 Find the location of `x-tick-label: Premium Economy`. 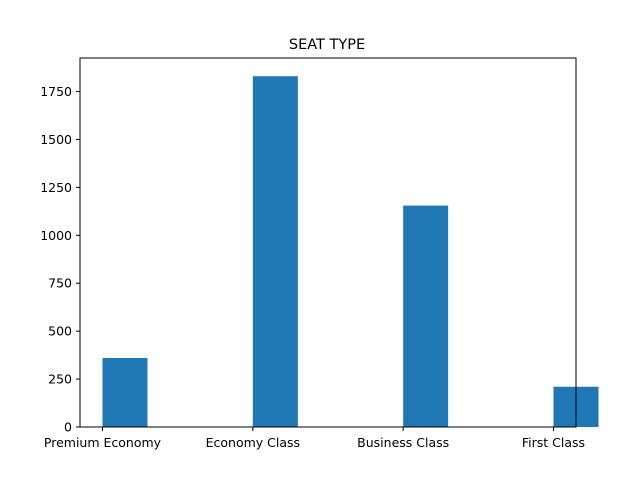

x-tick-label: Premium Economy is located at coordinates (103, 442).